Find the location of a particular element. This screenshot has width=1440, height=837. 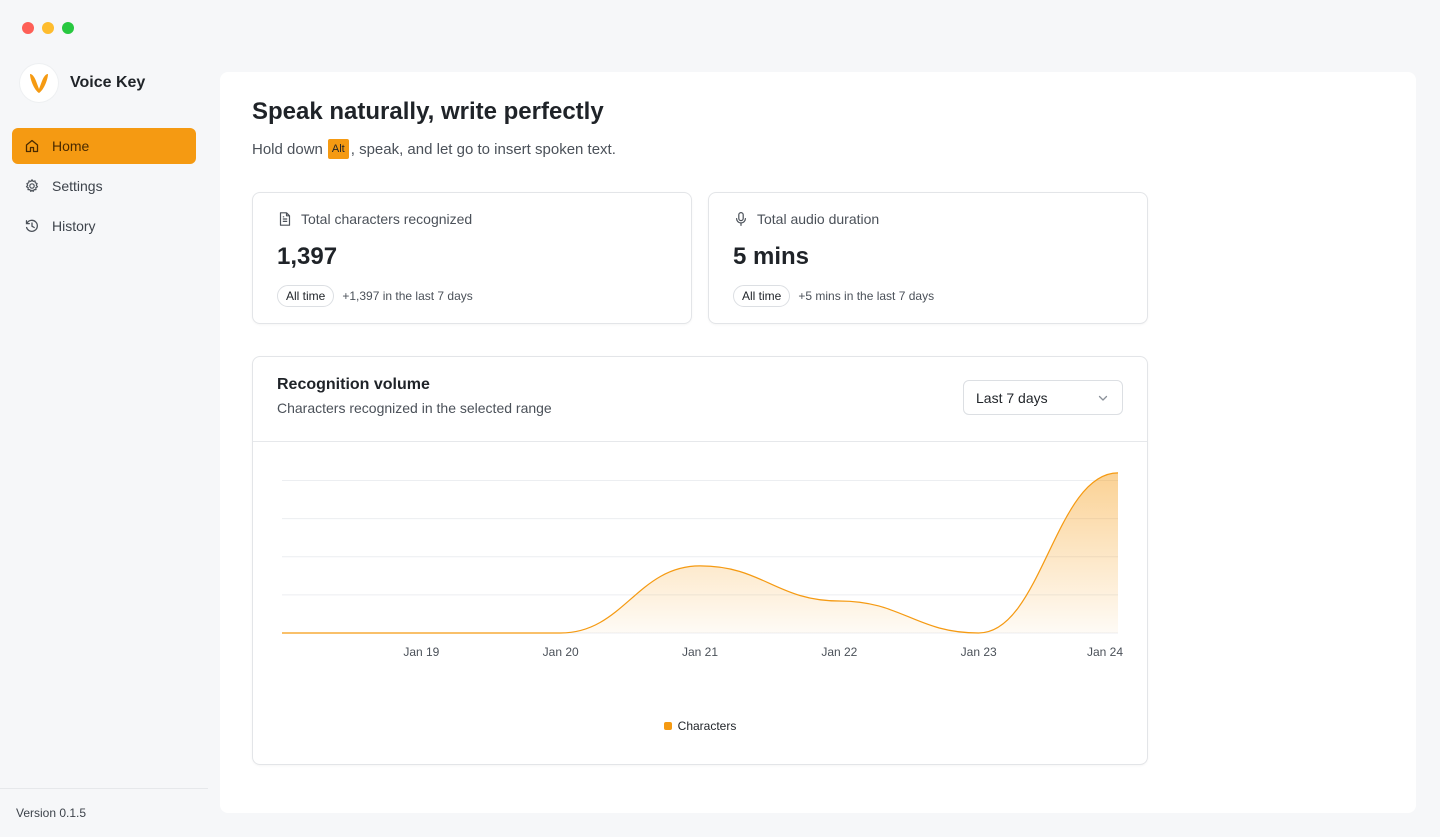

window-controls is located at coordinates (48, 28).